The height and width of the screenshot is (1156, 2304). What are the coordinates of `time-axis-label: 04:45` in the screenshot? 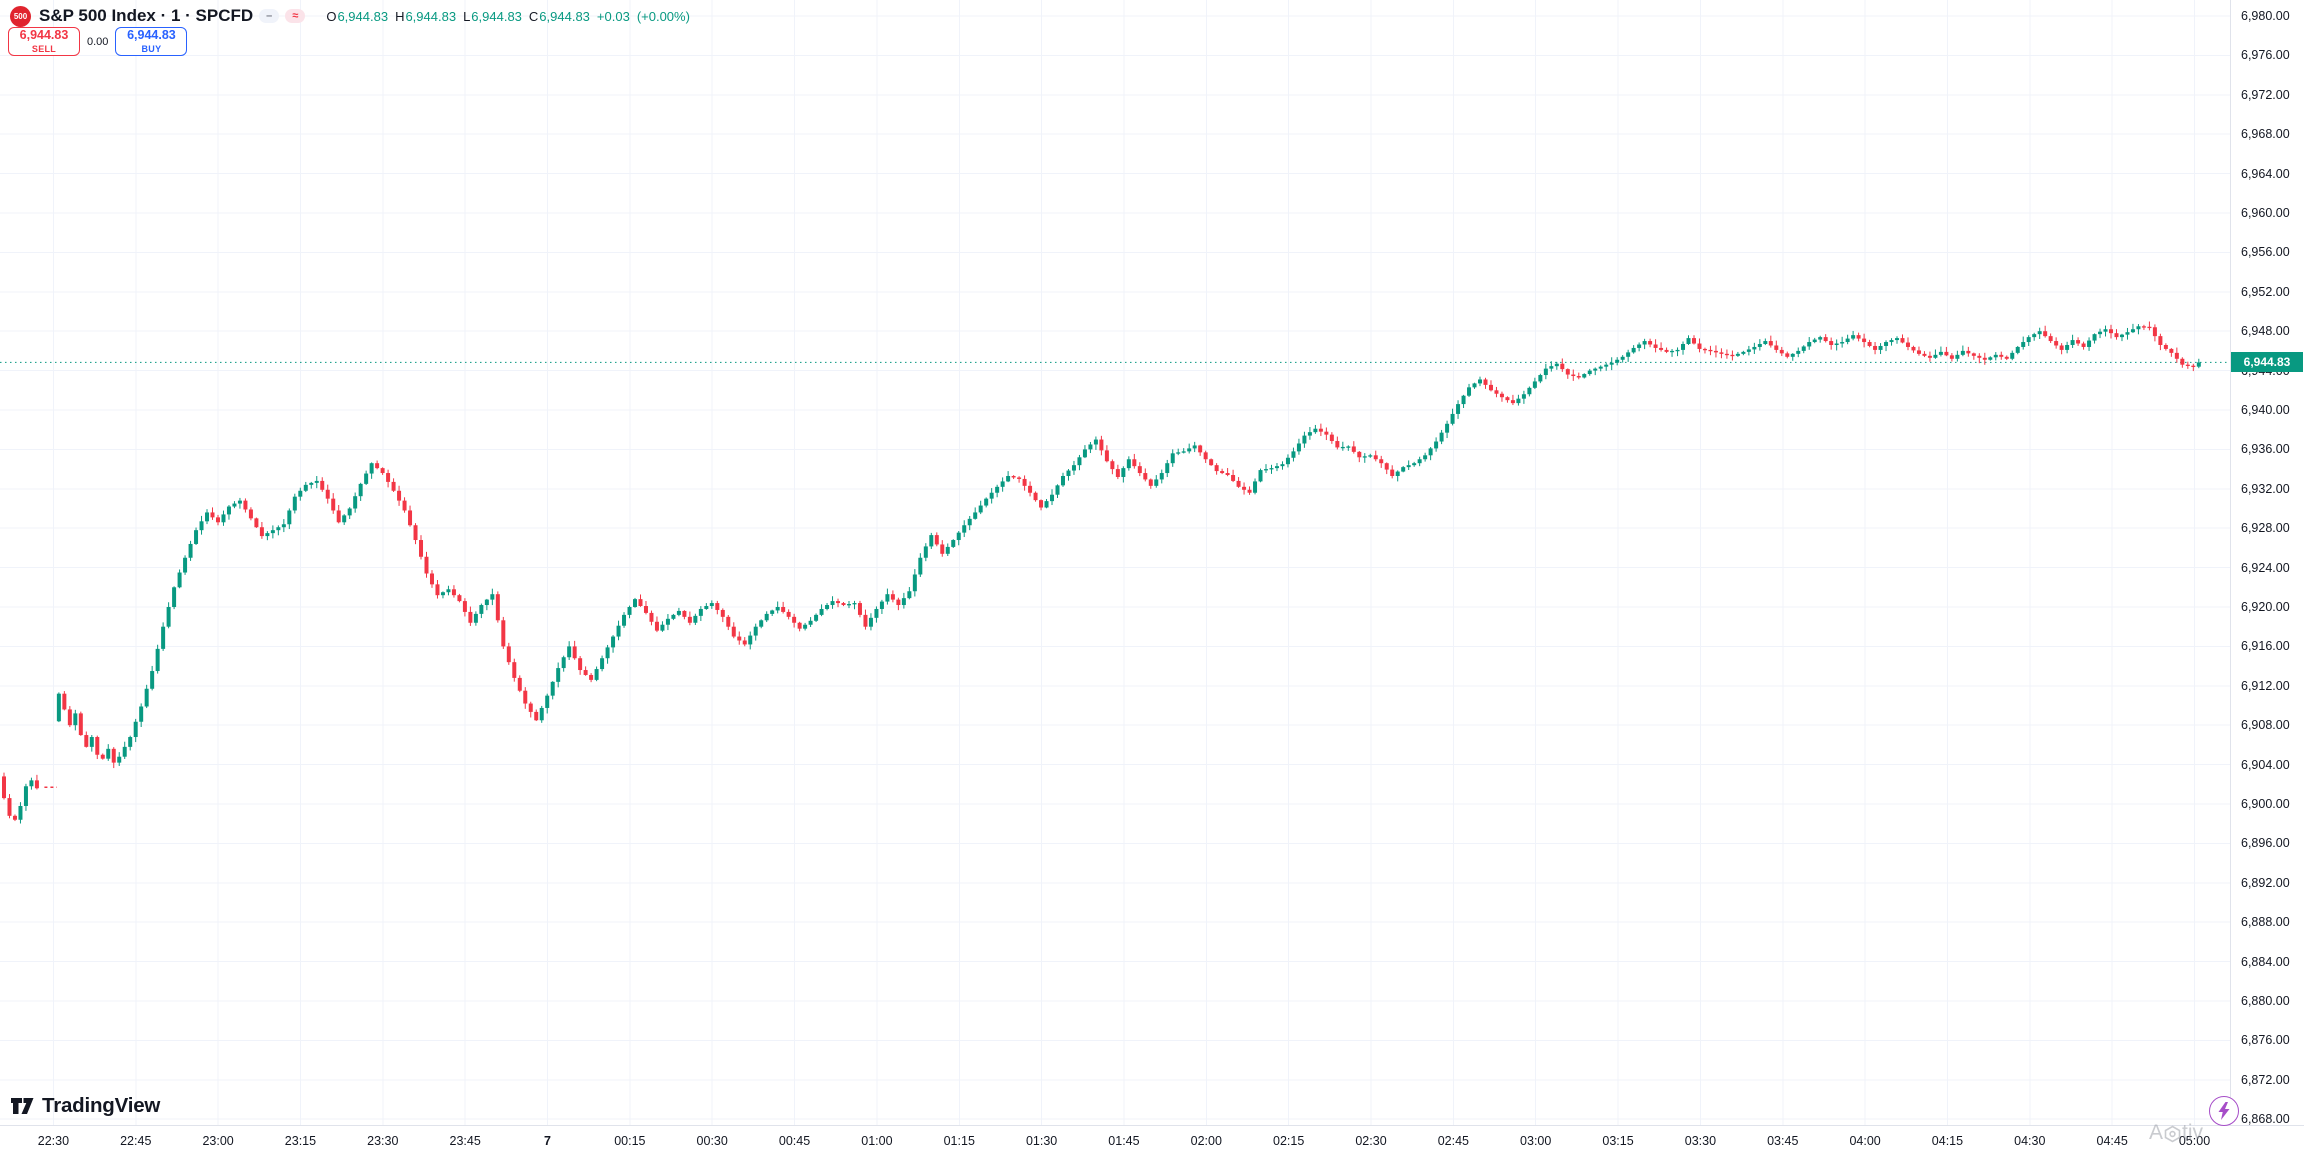 It's located at (2112, 1141).